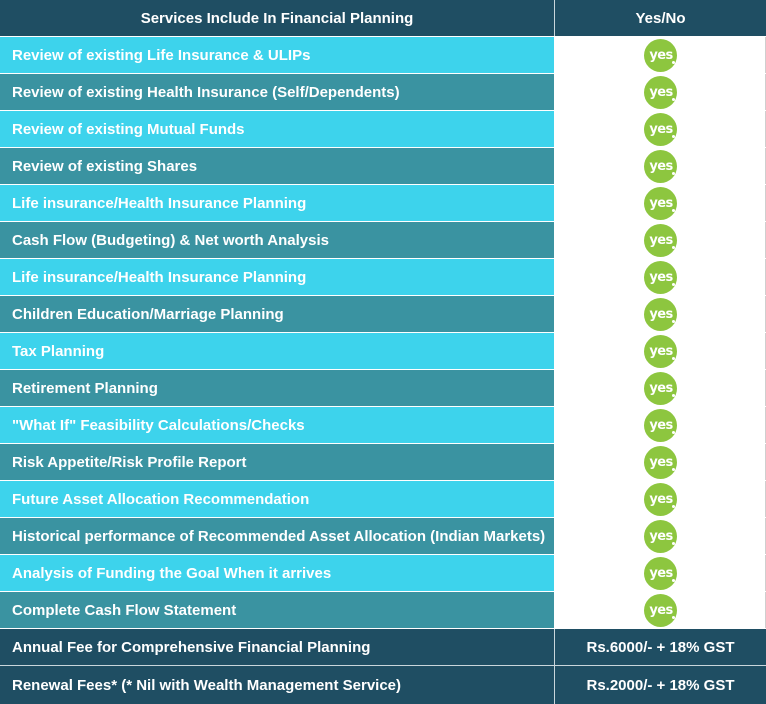 The height and width of the screenshot is (704, 766). I want to click on service-label: Tax Planning, so click(277, 351).